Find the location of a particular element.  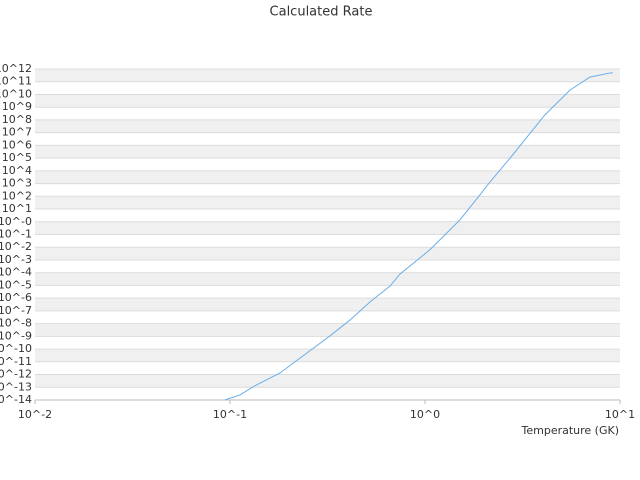

y-tick-label: 10^-9 is located at coordinates (16, 335).